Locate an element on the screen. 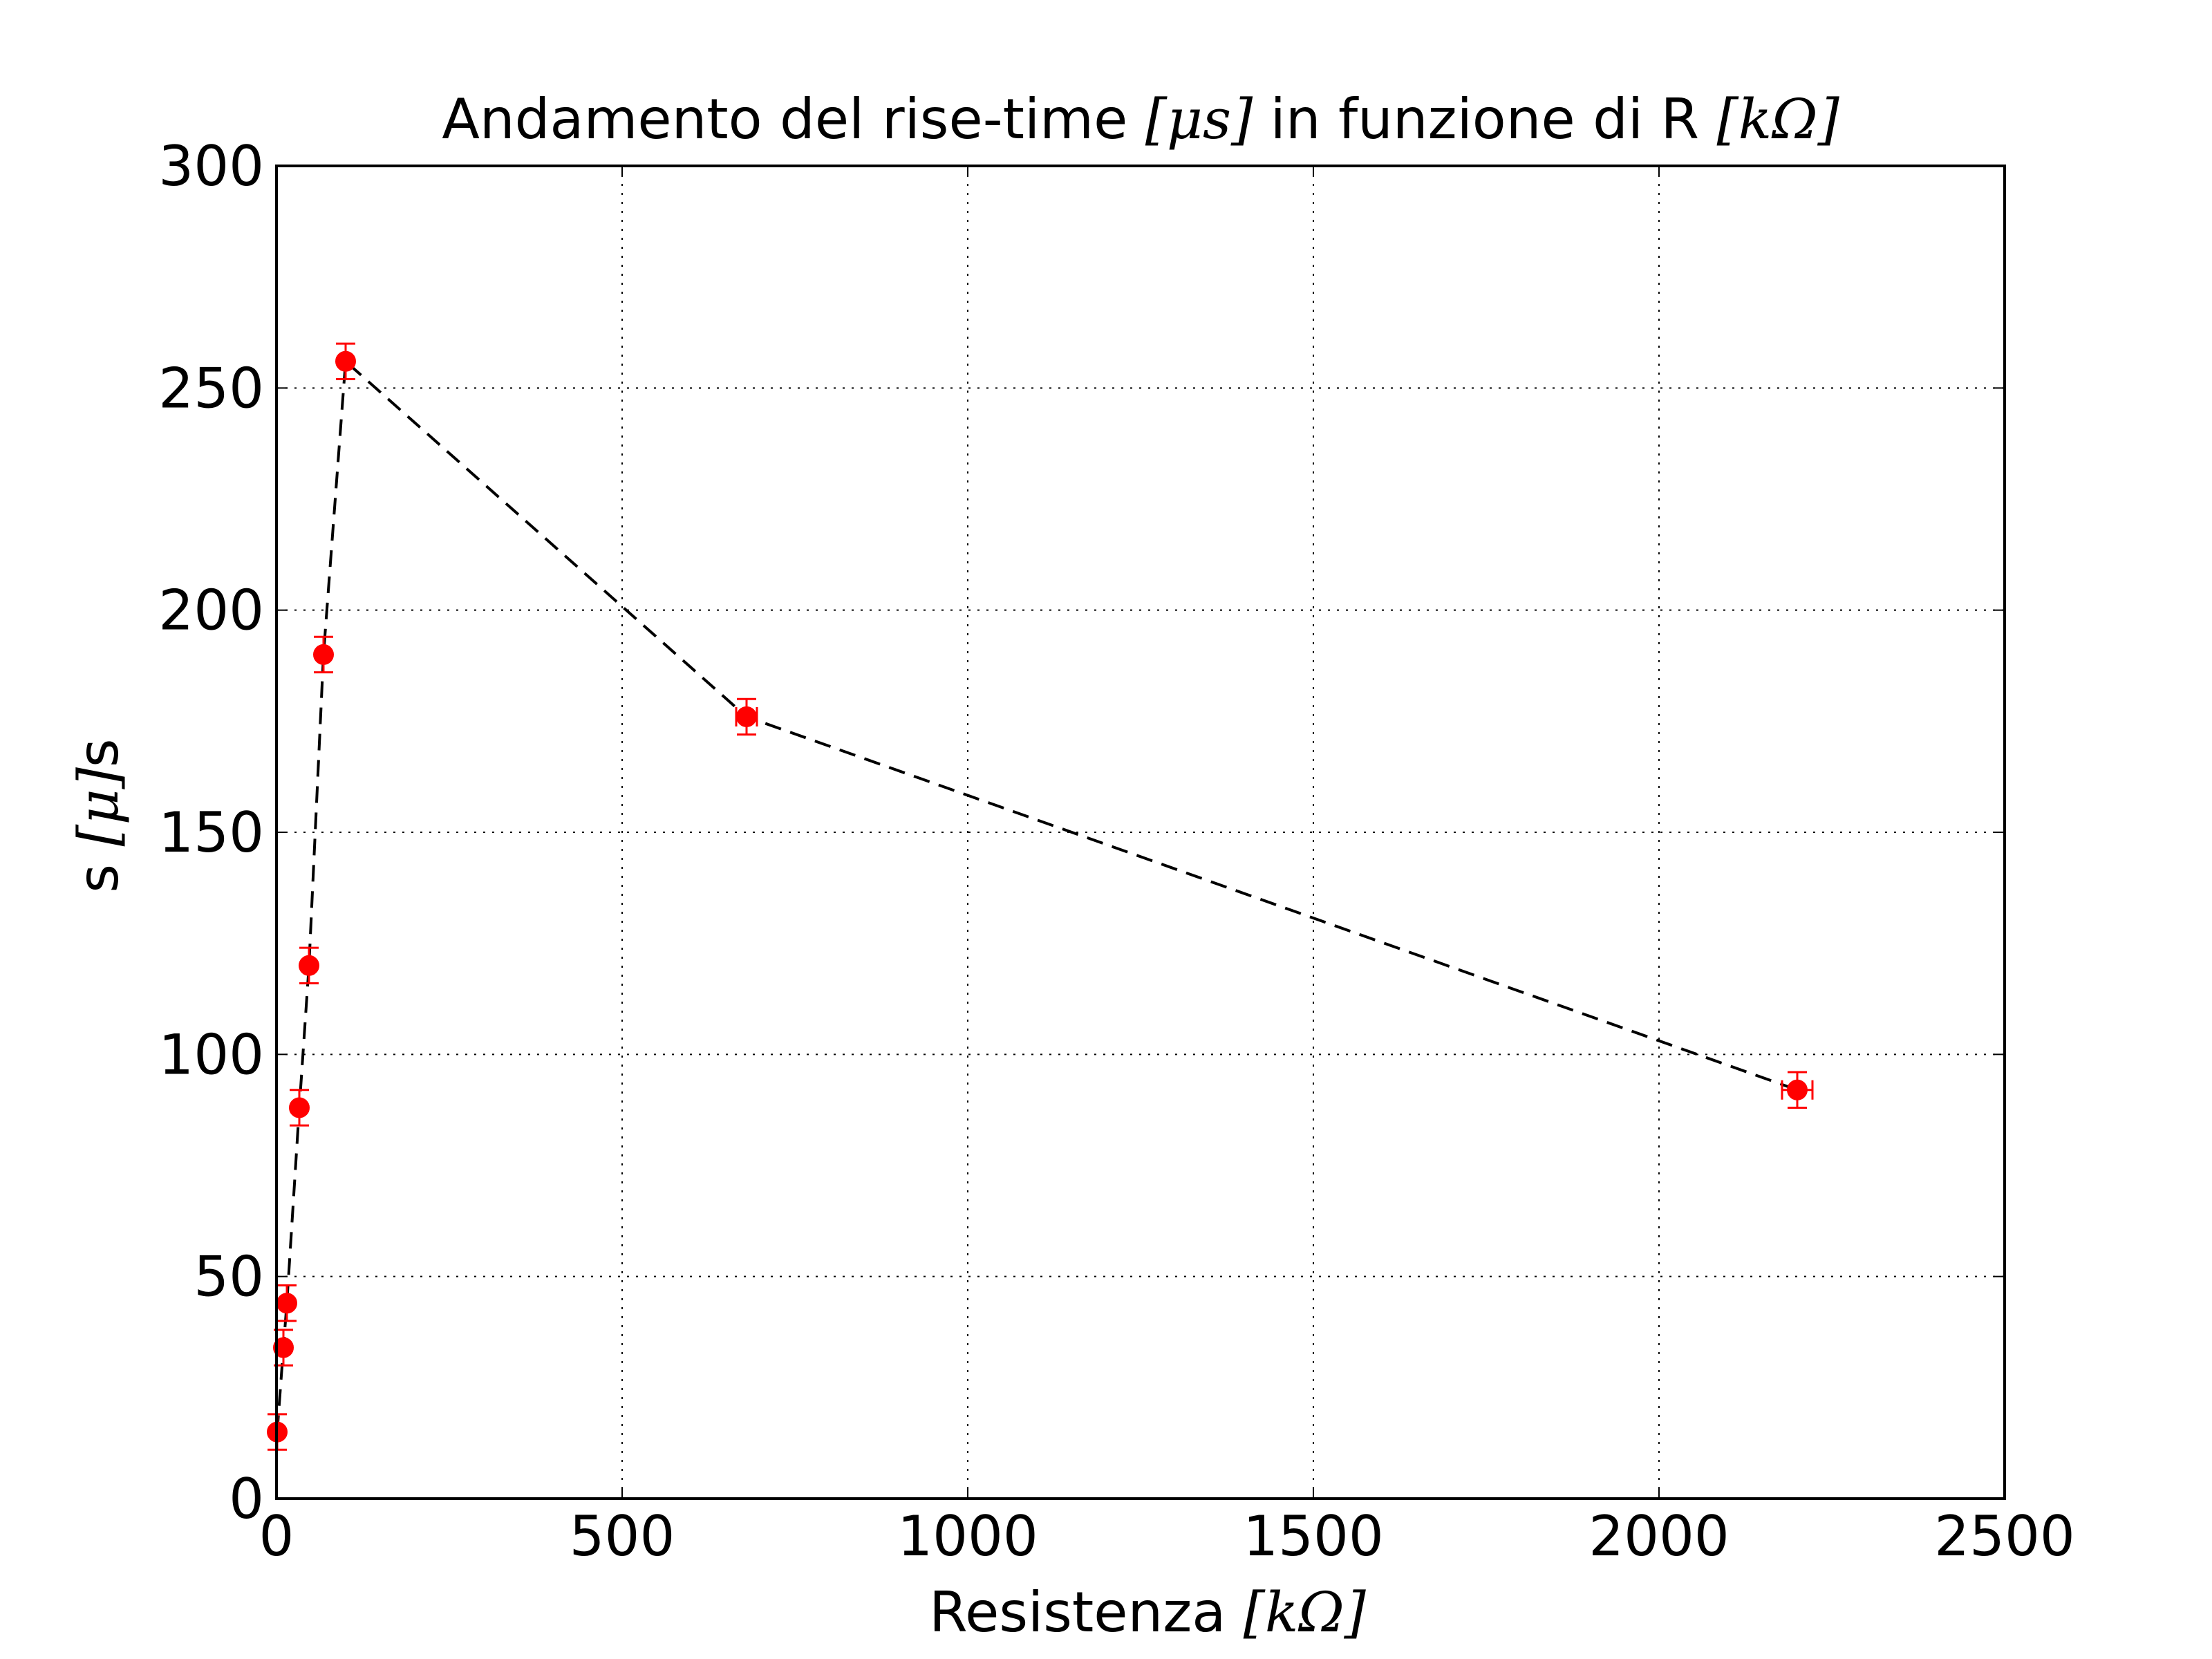  y-tick-labels: 0 50 100 150 200 250 300 is located at coordinates (211, 833).